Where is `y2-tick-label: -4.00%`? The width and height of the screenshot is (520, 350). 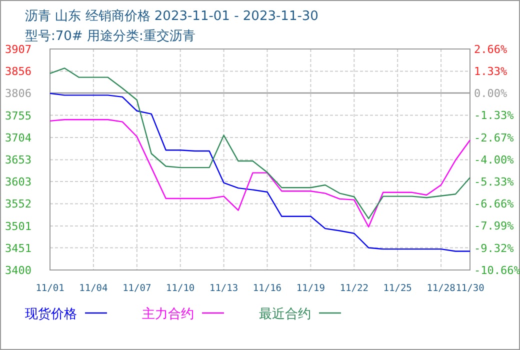 y2-tick-label: -4.00% is located at coordinates (494, 160).